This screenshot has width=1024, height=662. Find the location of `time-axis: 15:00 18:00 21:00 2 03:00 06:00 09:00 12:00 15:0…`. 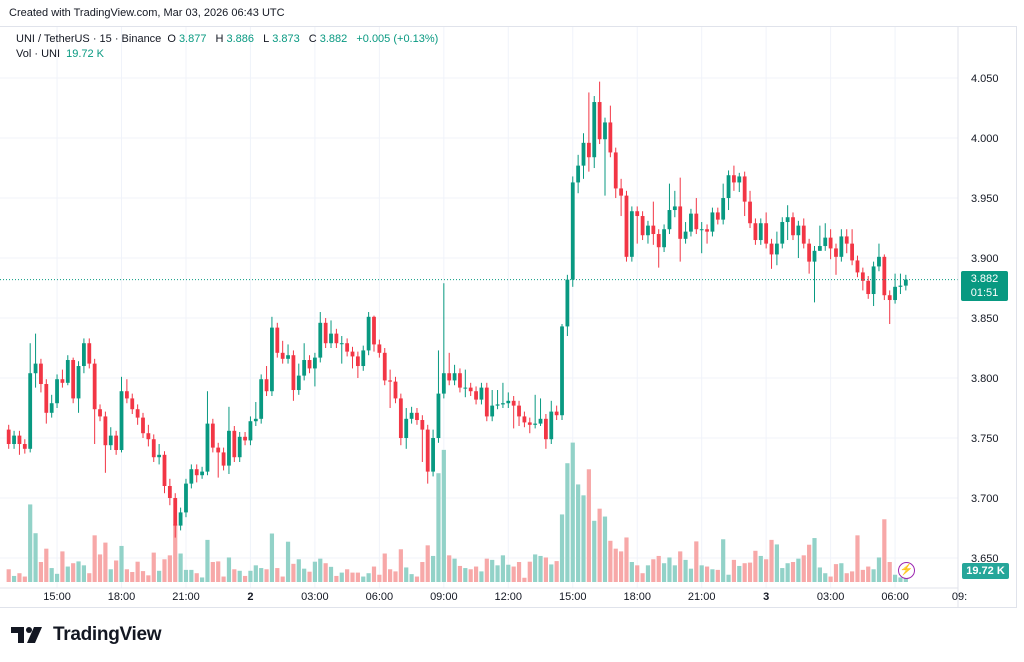

time-axis: 15:00 18:00 21:00 2 03:00 06:00 09:00 12:00 15:0… is located at coordinates (483, 595).